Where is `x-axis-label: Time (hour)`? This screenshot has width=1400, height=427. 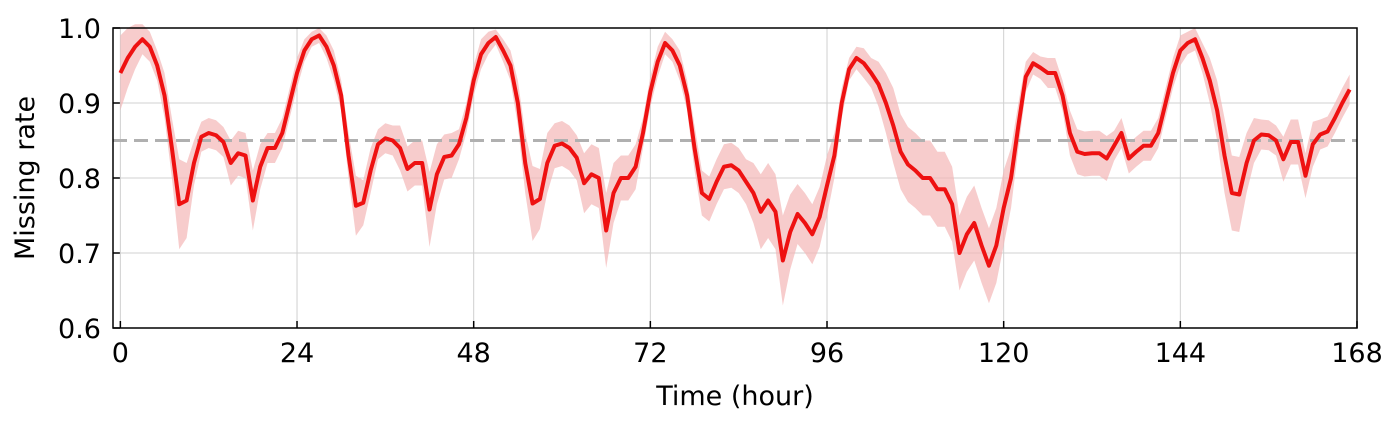 x-axis-label: Time (hour) is located at coordinates (734, 396).